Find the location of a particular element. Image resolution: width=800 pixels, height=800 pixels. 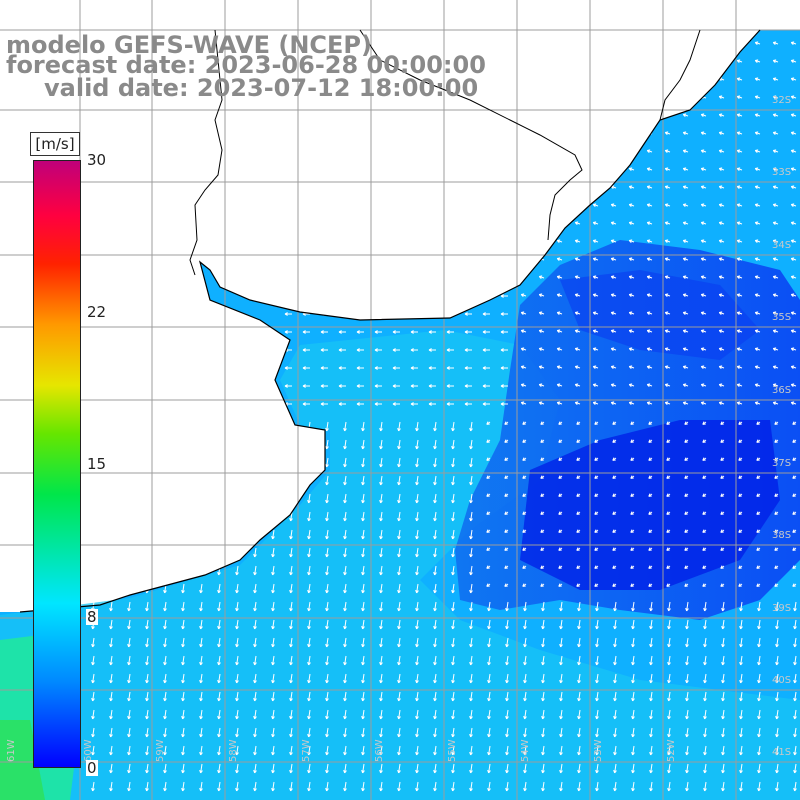

longitude-label: 57W is located at coordinates (306, 750).